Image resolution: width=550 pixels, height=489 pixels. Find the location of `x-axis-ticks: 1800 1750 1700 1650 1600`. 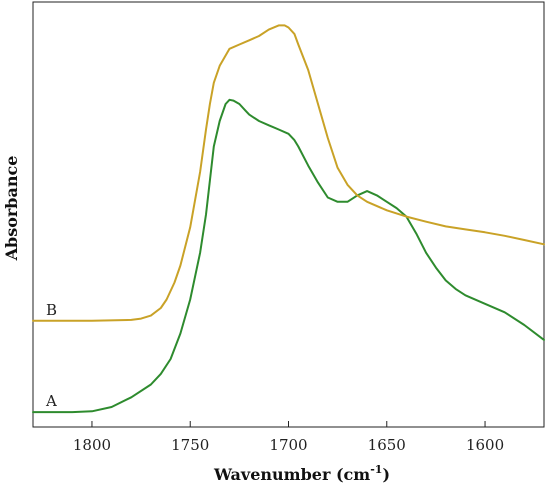

x-axis-ticks: 1800 1750 1700 1650 1600 is located at coordinates (288, 437).